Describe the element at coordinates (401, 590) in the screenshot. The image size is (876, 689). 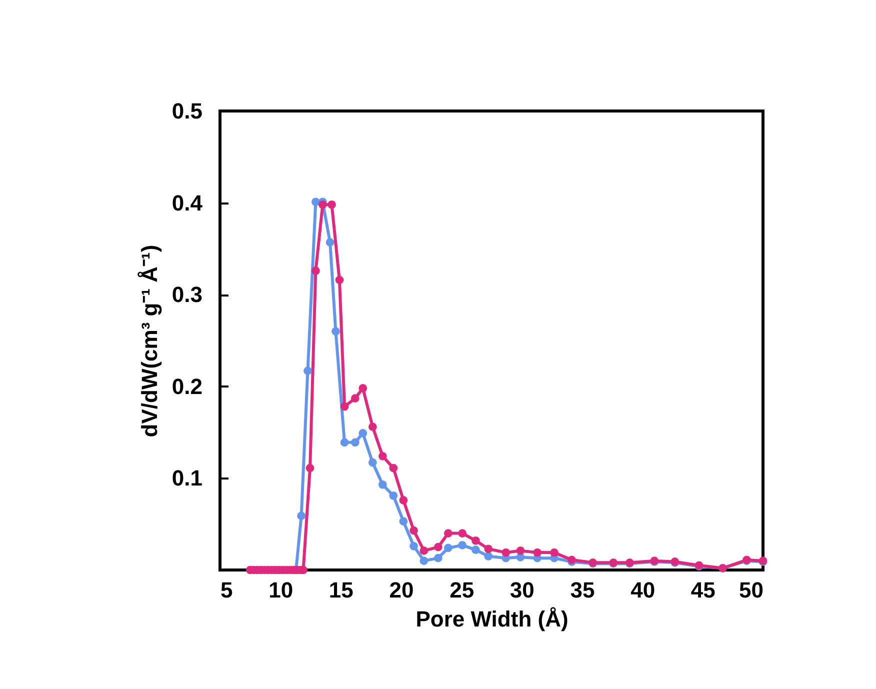
I see `x-tick-label: 20` at that location.